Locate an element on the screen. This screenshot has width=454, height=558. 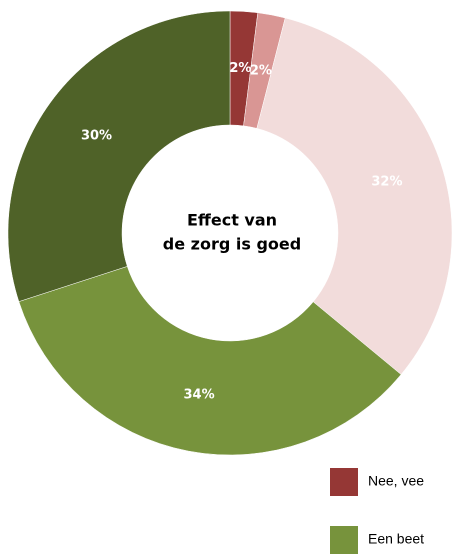
legend-label: Een beet is located at coordinates (396, 539).